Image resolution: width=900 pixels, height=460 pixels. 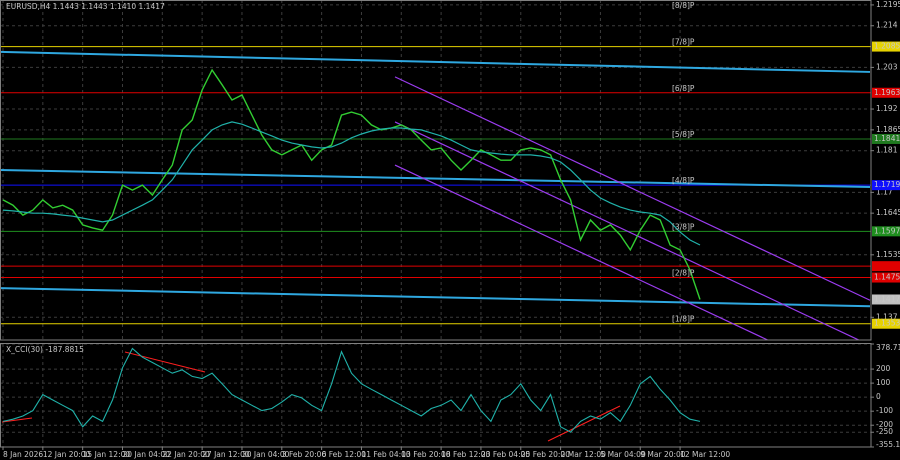 What do you see at coordinates (584, 454) in the screenshot?
I see `x-tick-label: 2 Mar 12:00` at bounding box center [584, 454].